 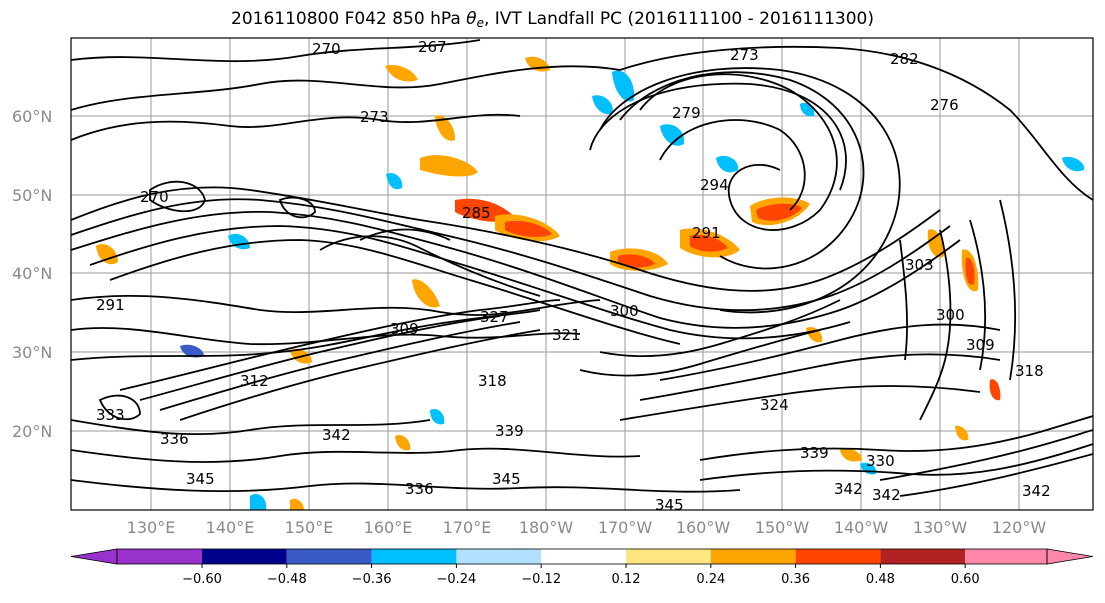 What do you see at coordinates (456, 579) in the screenshot?
I see `colorbar-tick-label: −0.24` at bounding box center [456, 579].